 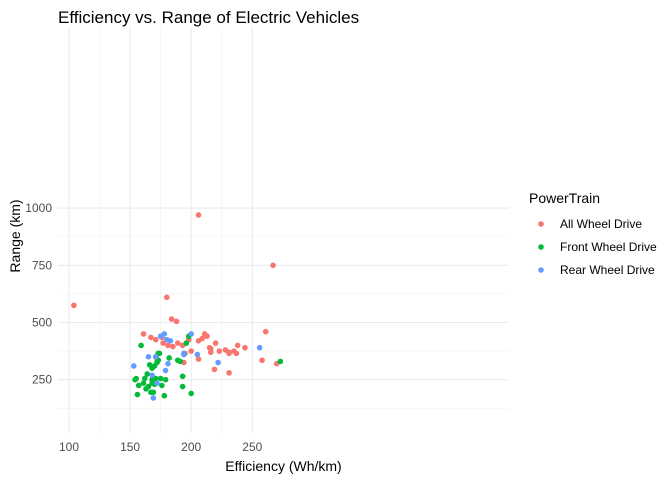 What do you see at coordinates (191, 447) in the screenshot?
I see `x-tick-label: 200` at bounding box center [191, 447].